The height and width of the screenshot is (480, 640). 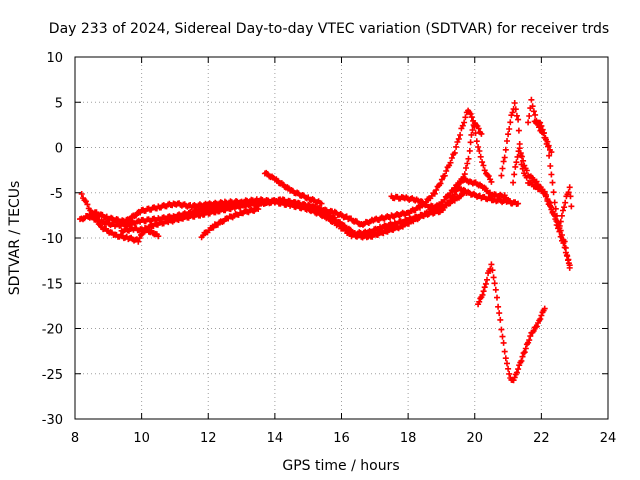 What do you see at coordinates (56, 194) in the screenshot?
I see `y-tick-label: -5` at bounding box center [56, 194].